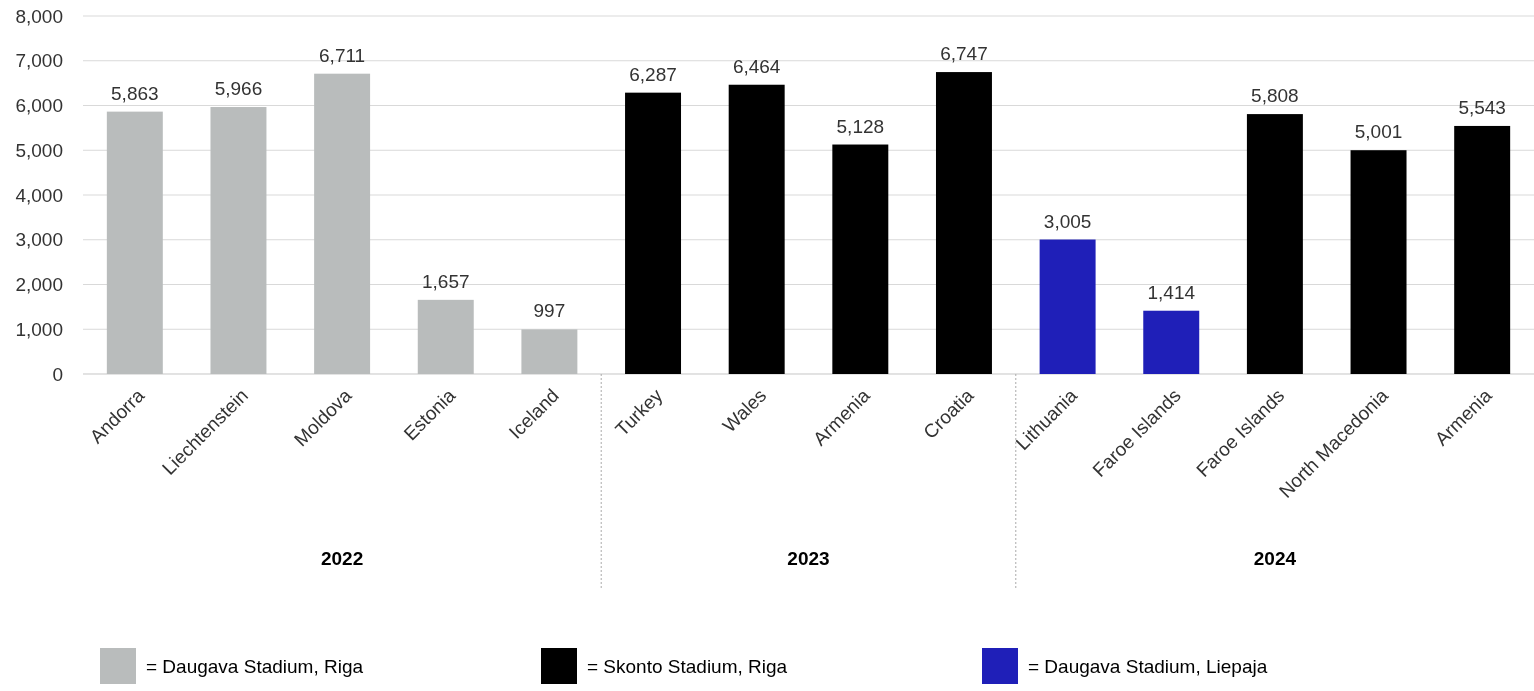 The image size is (1534, 691). Describe the element at coordinates (39, 285) in the screenshot. I see `y-tick-label: 2,000` at that location.